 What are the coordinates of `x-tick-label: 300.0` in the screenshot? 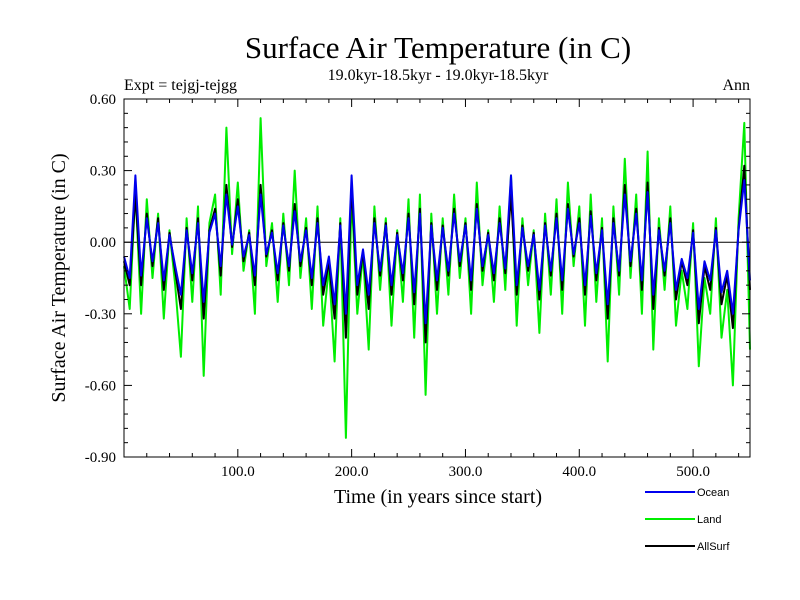 It's located at (466, 472).